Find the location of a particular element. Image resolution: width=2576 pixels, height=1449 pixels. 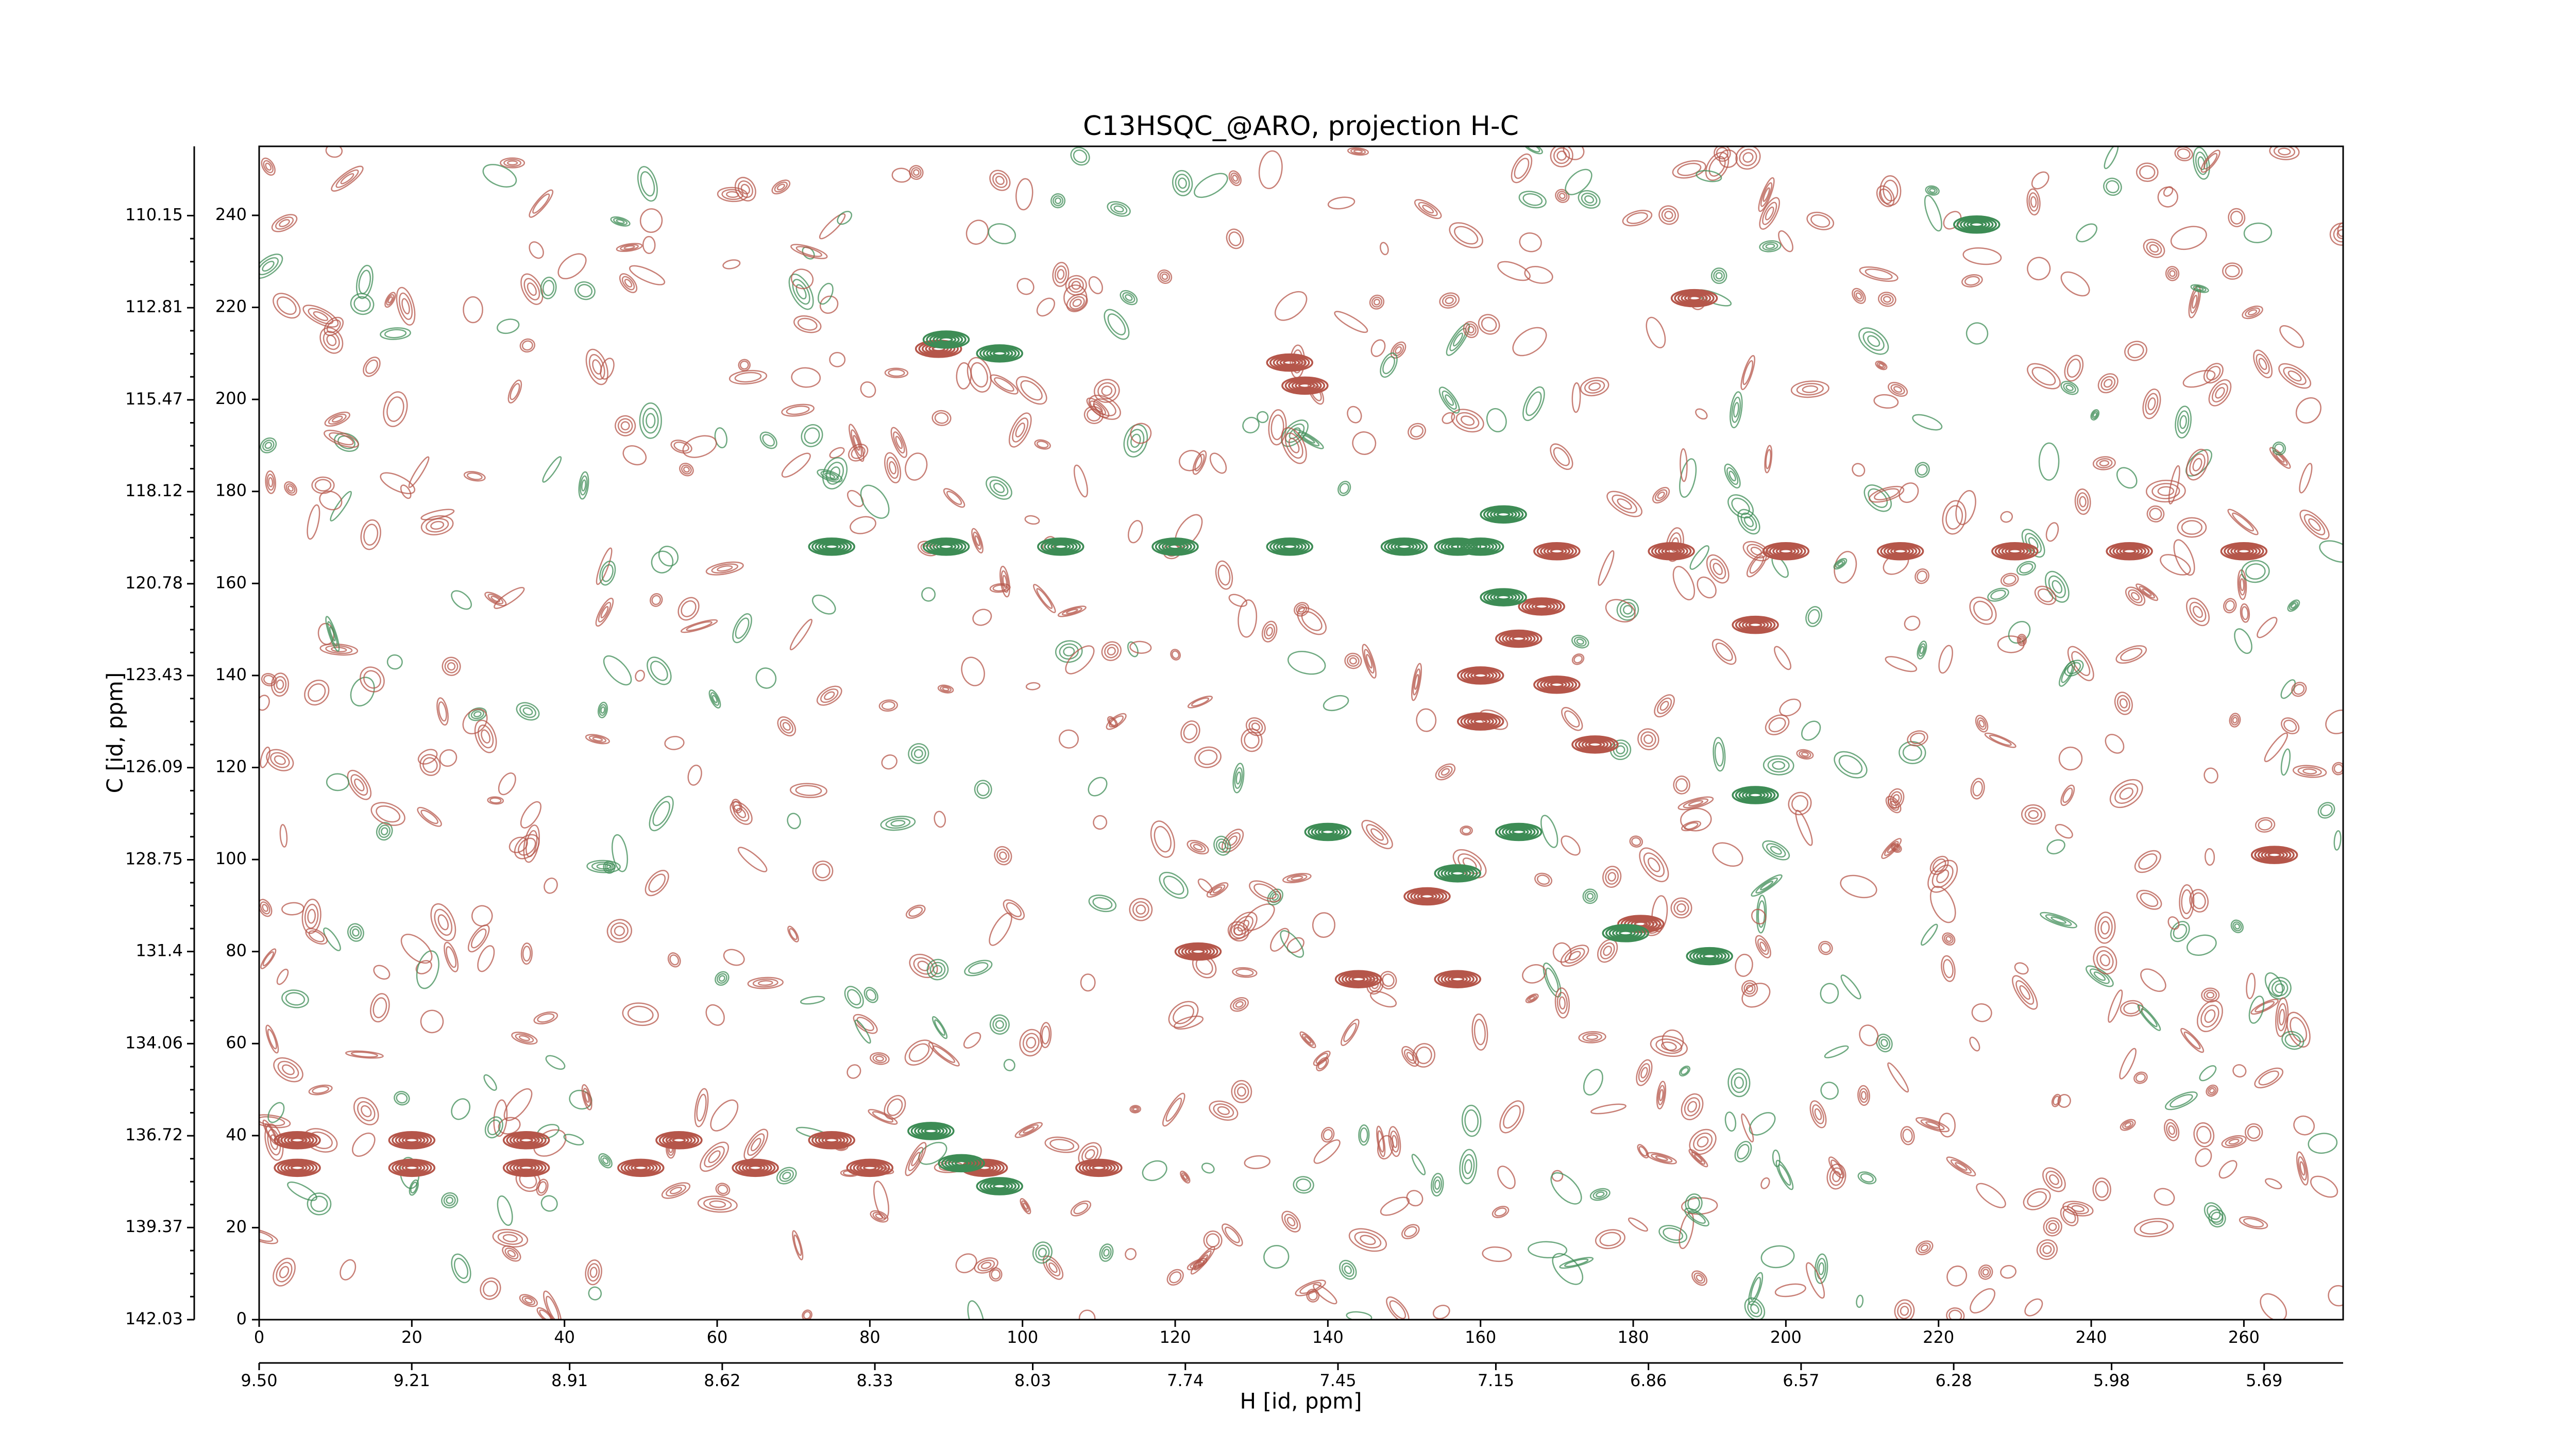

y2-tick-label: 123.43 is located at coordinates (154, 674).